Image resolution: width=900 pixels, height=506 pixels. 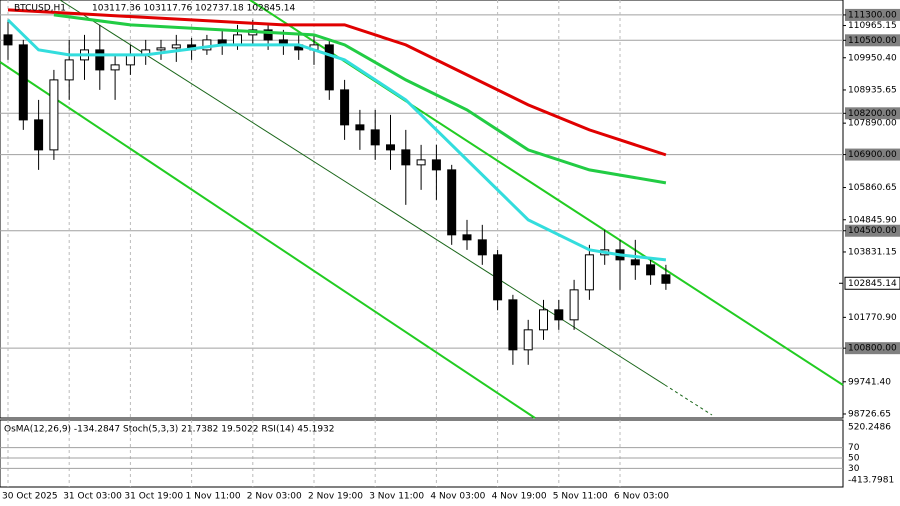 I want to click on stoch-level-label: 30, so click(x=854, y=469).